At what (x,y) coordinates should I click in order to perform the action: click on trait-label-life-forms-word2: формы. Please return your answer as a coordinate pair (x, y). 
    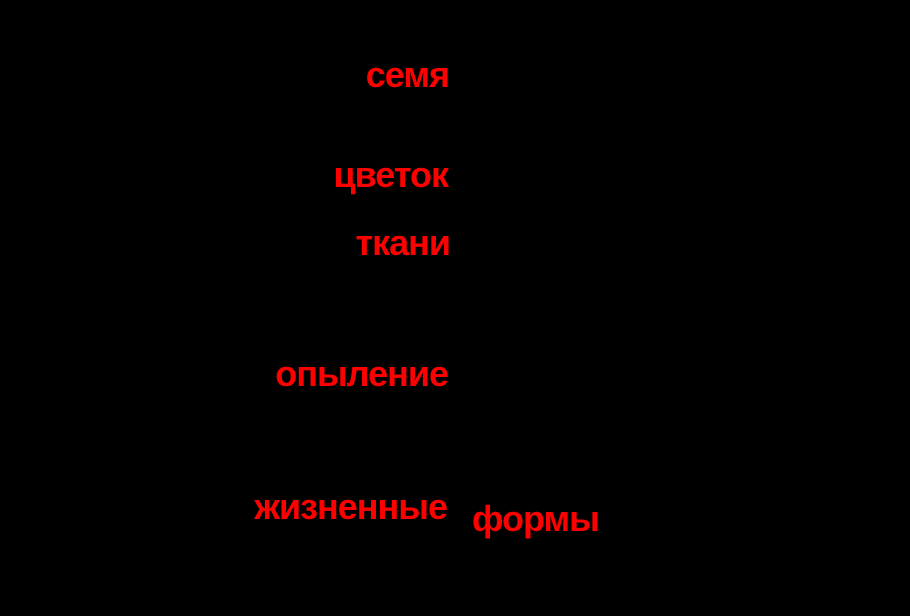
    Looking at the image, I should click on (536, 518).